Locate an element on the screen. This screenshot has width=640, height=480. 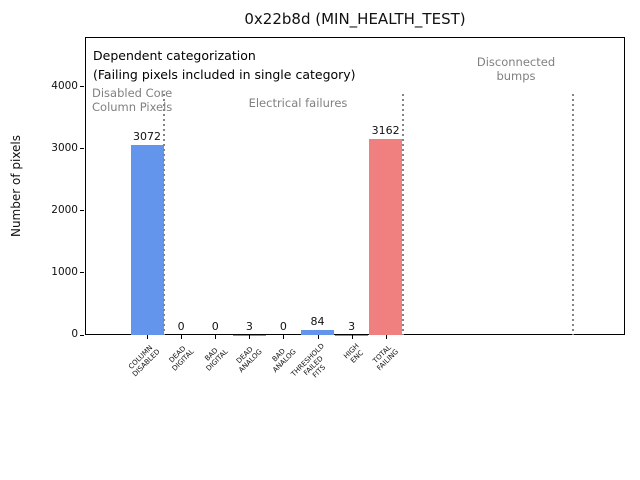
chart-title: 0x22b8d (MIN_HEALTH_TEST) is located at coordinates (355, 19).